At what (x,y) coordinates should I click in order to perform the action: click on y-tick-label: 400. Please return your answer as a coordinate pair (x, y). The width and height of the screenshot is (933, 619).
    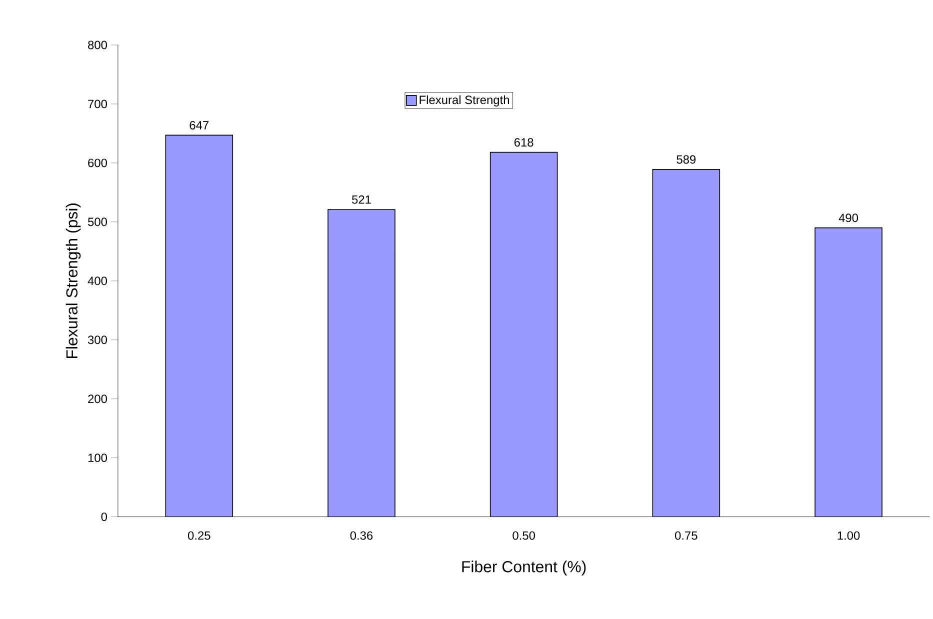
    Looking at the image, I should click on (97, 281).